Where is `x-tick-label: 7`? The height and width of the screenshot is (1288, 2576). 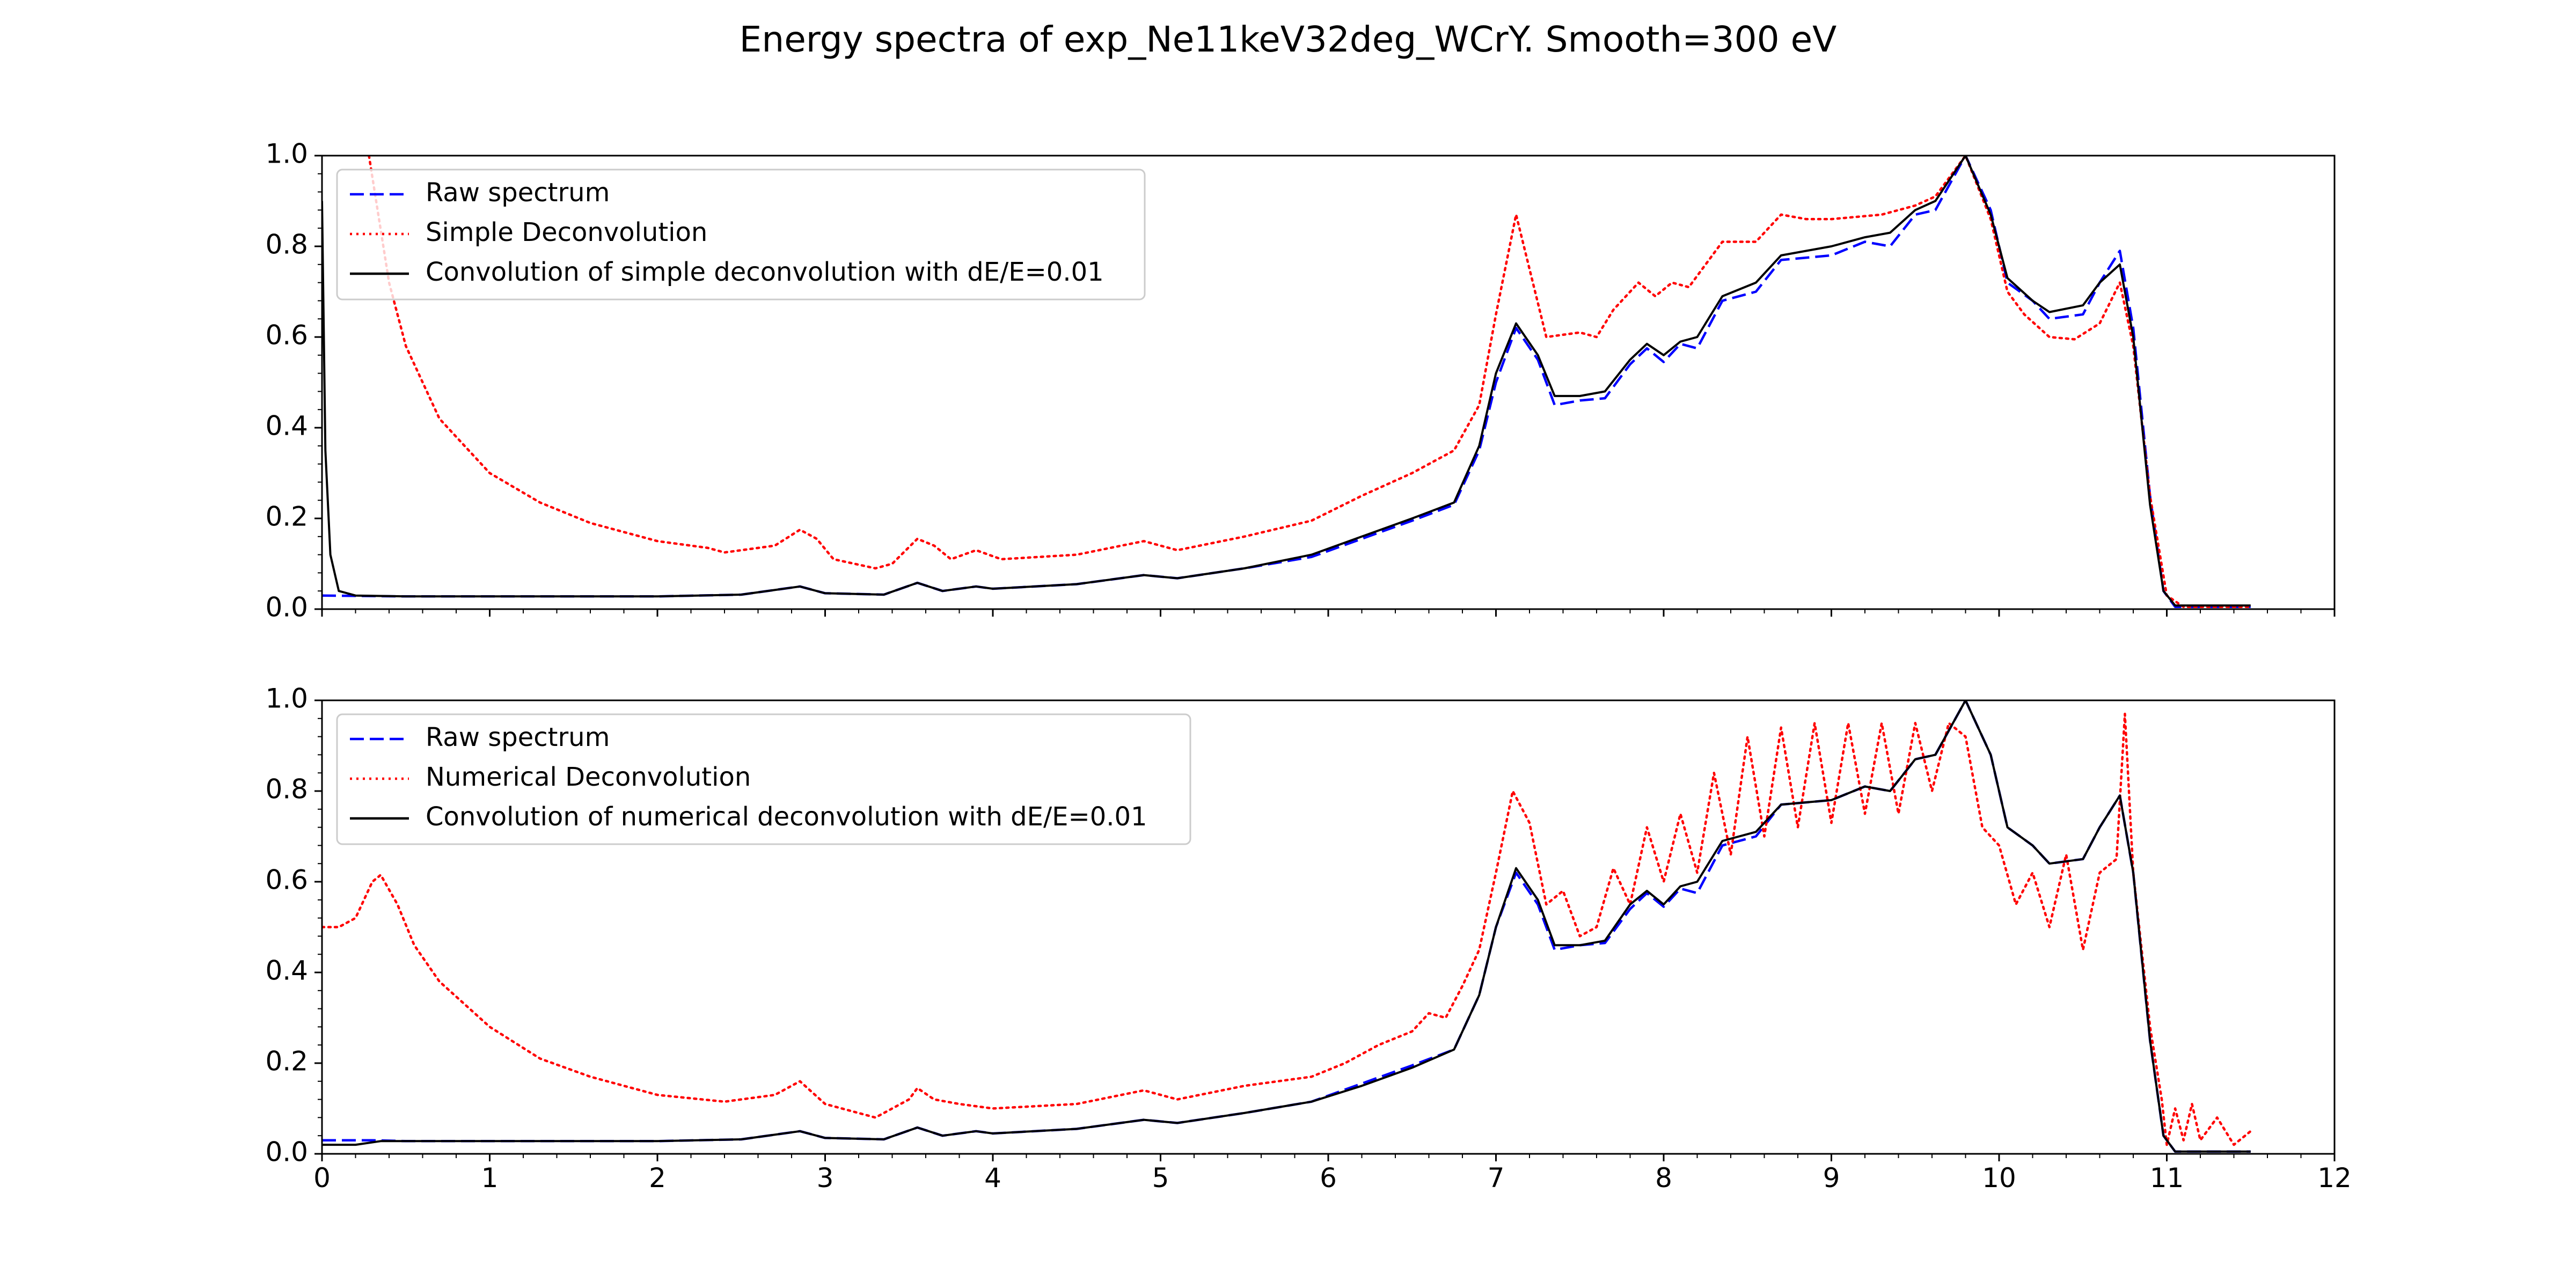
x-tick-label: 7 is located at coordinates (1496, 1178).